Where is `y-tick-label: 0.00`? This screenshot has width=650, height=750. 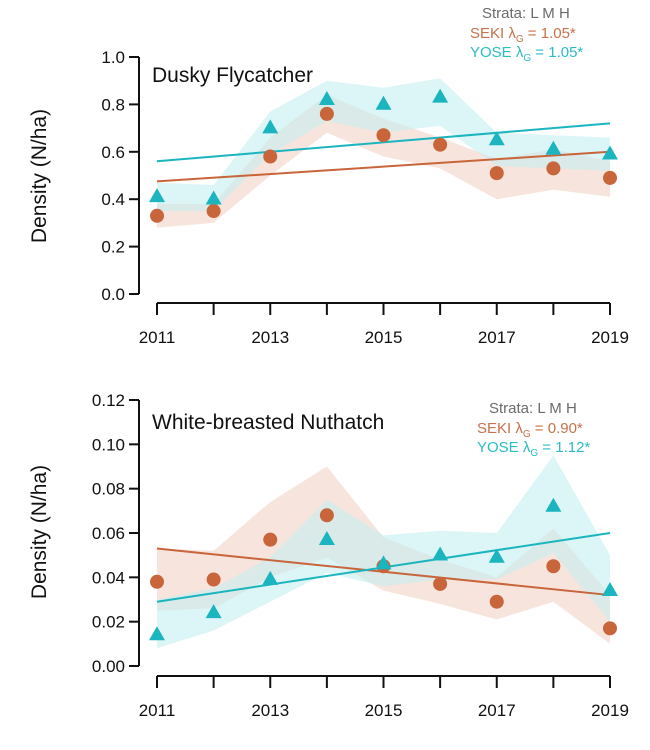
y-tick-label: 0.00 is located at coordinates (108, 666).